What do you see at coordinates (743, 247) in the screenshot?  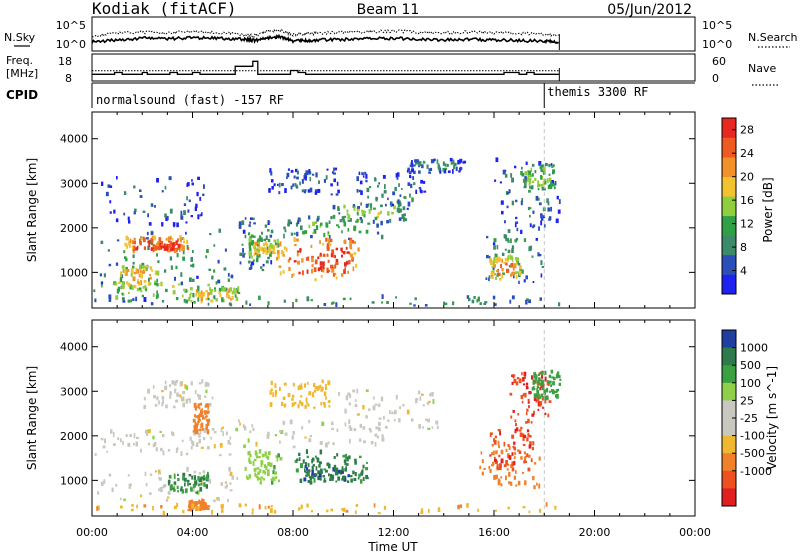 I see `power-colorbar-tick-label: 8` at bounding box center [743, 247].